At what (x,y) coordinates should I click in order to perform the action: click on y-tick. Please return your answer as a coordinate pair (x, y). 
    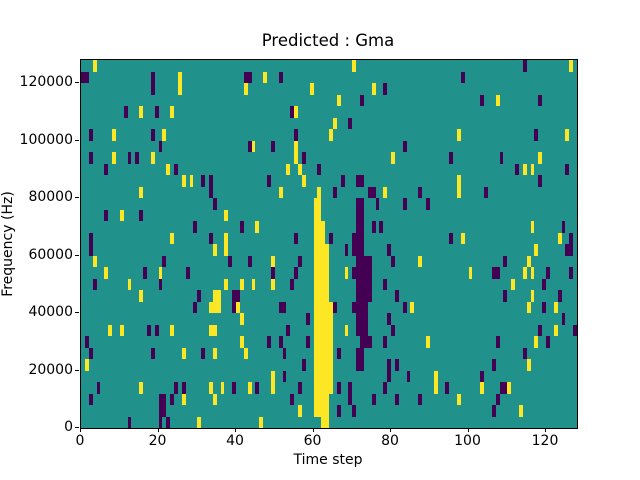
    Looking at the image, I should click on (77, 370).